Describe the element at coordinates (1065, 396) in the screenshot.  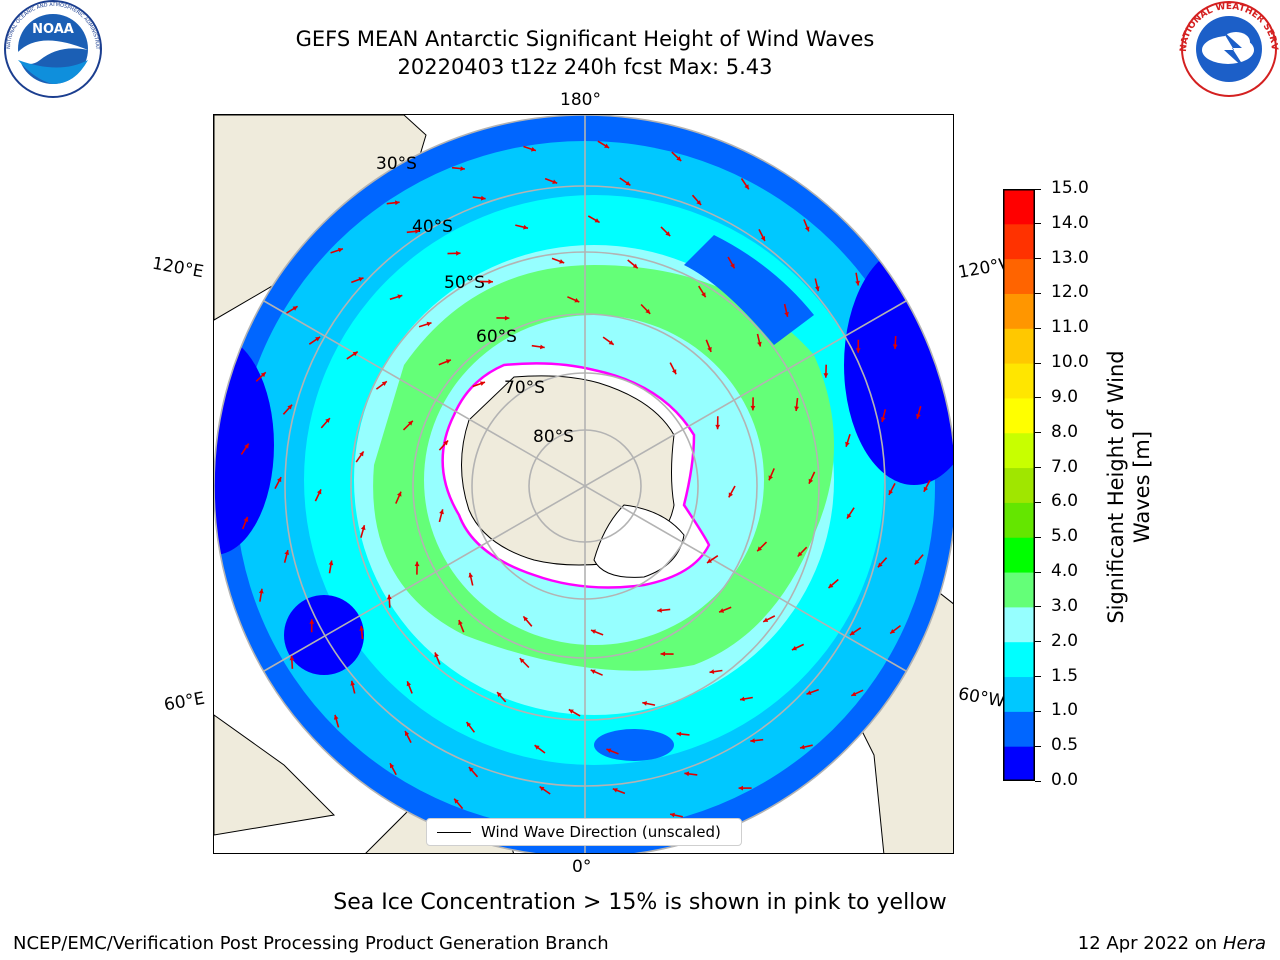
I see `colorbar-tick-label: 9.0` at that location.